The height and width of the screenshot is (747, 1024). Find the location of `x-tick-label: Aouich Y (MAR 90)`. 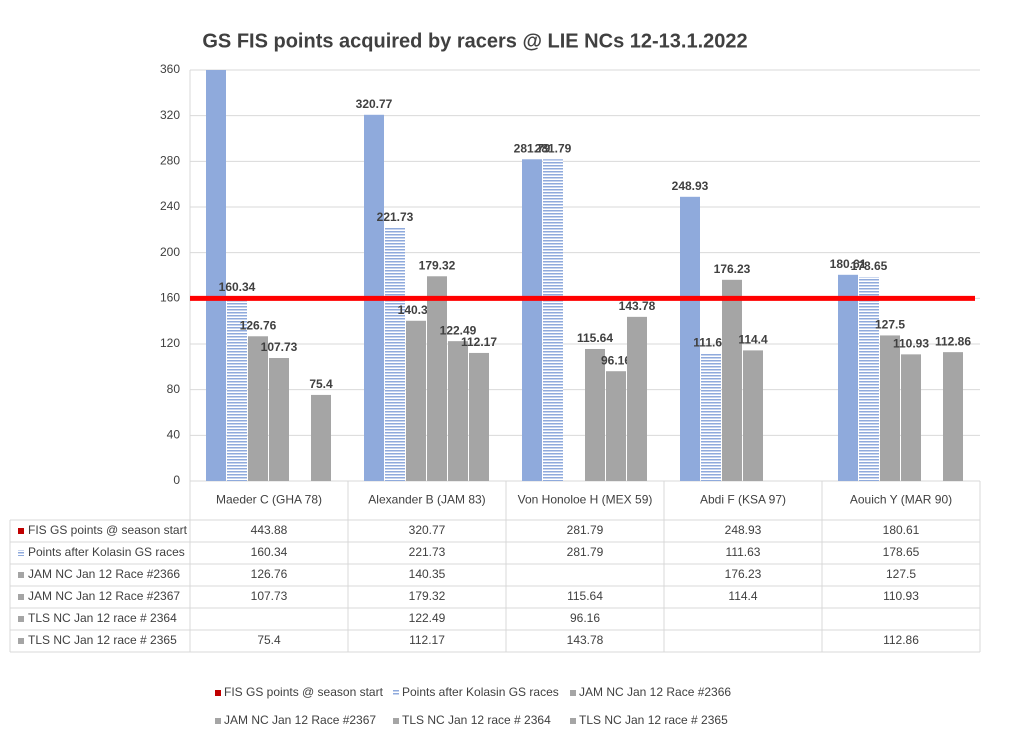

x-tick-label: Aouich Y (MAR 90) is located at coordinates (901, 500).